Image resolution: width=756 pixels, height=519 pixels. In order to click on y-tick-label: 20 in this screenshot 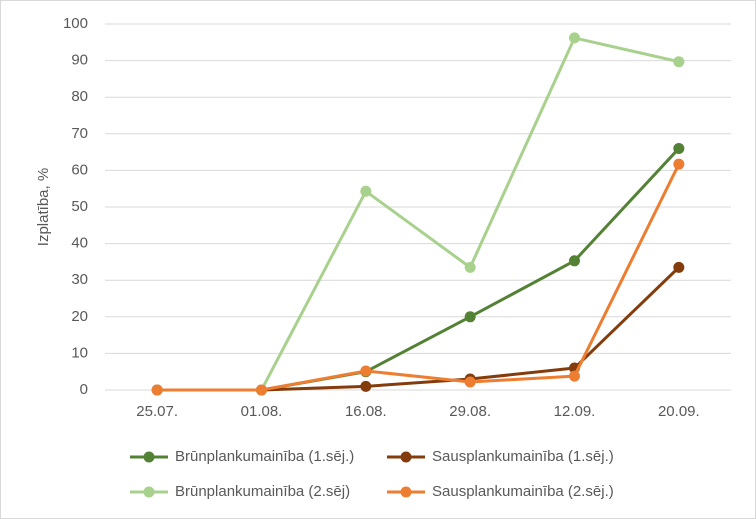, I will do `click(79, 316)`.